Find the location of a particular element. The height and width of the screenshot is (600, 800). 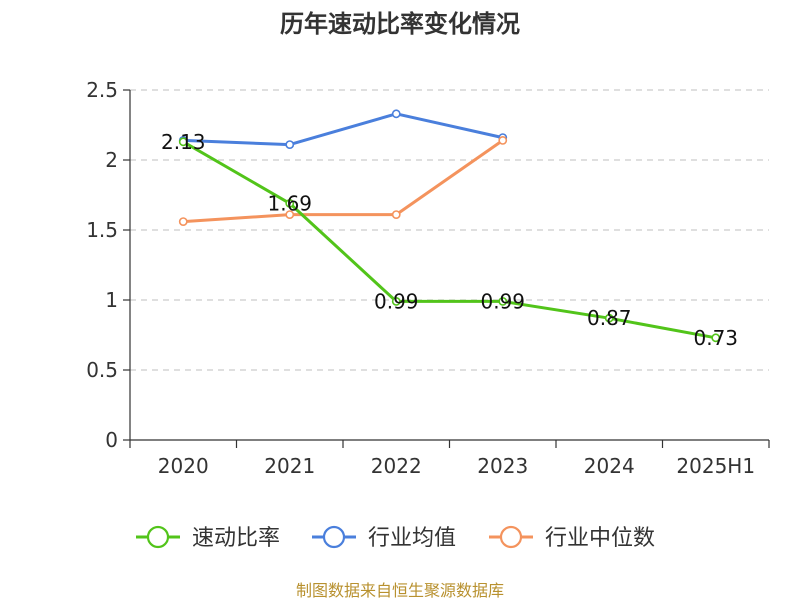

data-label: 2.13 is located at coordinates (183, 142).